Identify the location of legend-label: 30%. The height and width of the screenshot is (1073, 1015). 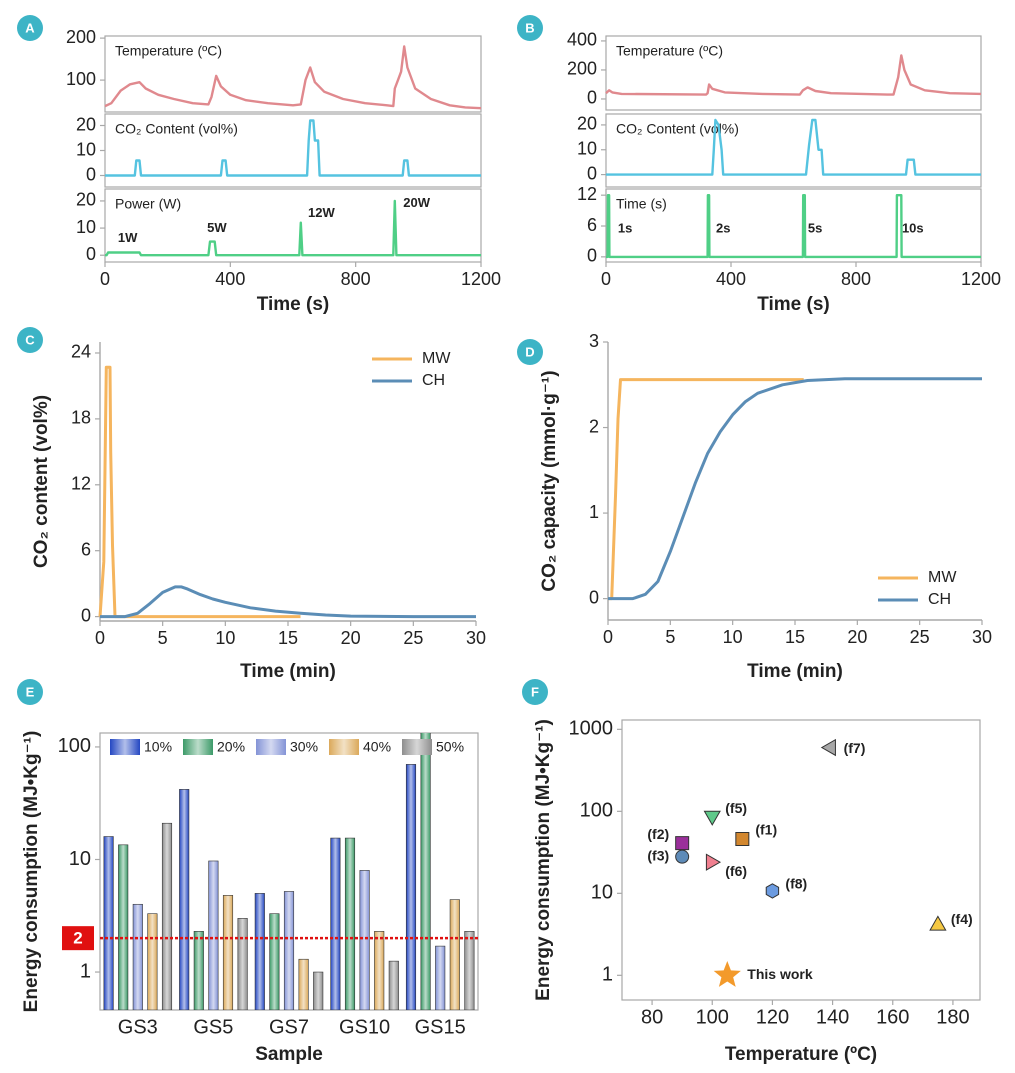
(304, 747).